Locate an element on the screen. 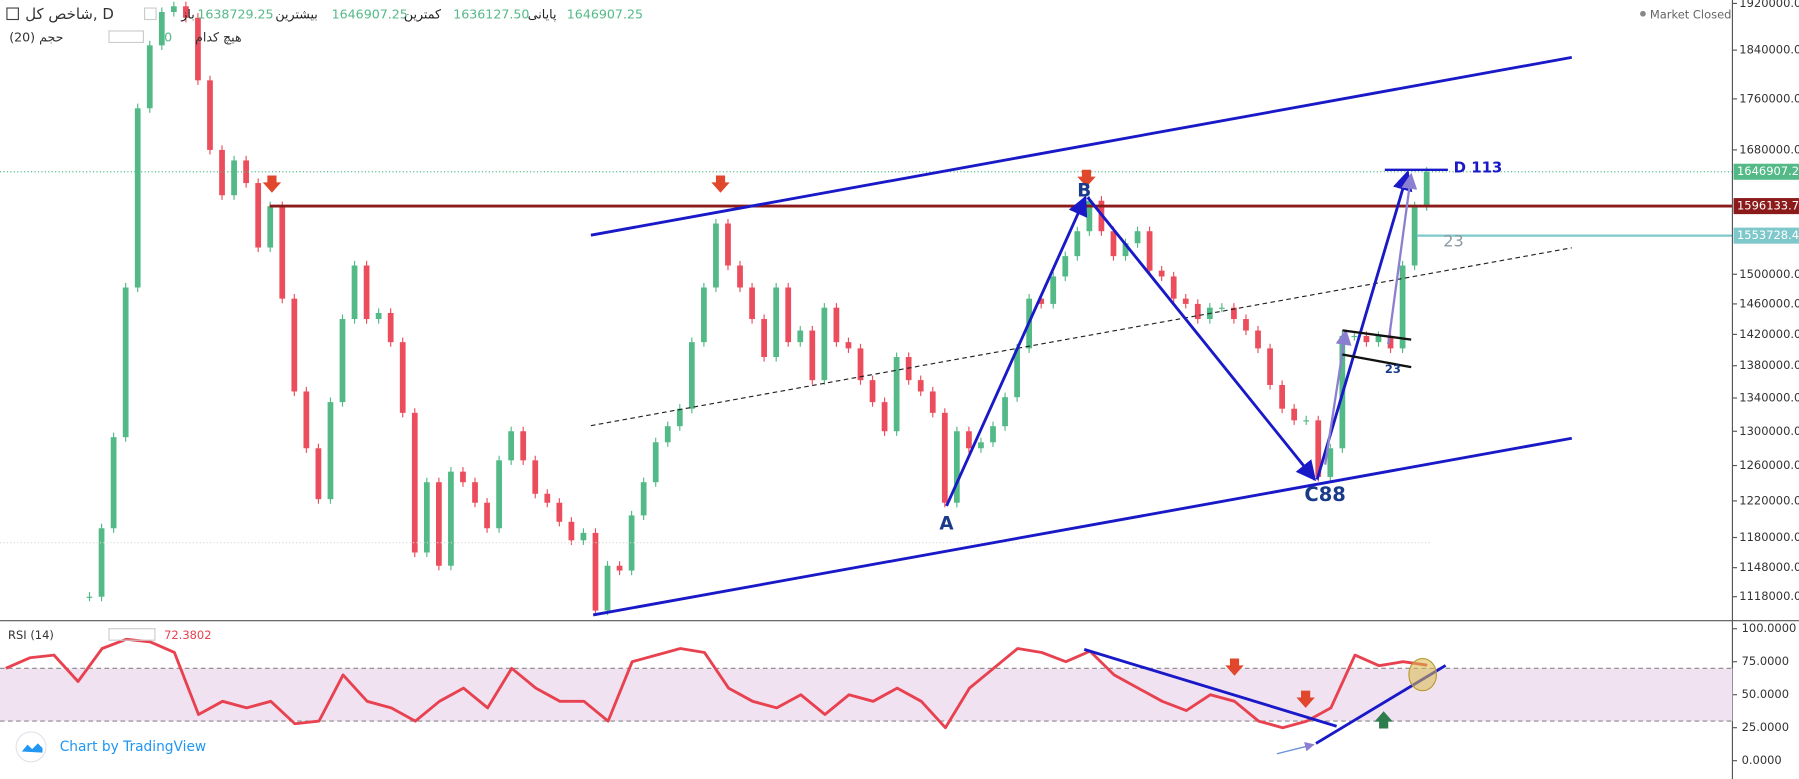 The width and height of the screenshot is (1799, 779). label: هیچ کدام is located at coordinates (218, 37).